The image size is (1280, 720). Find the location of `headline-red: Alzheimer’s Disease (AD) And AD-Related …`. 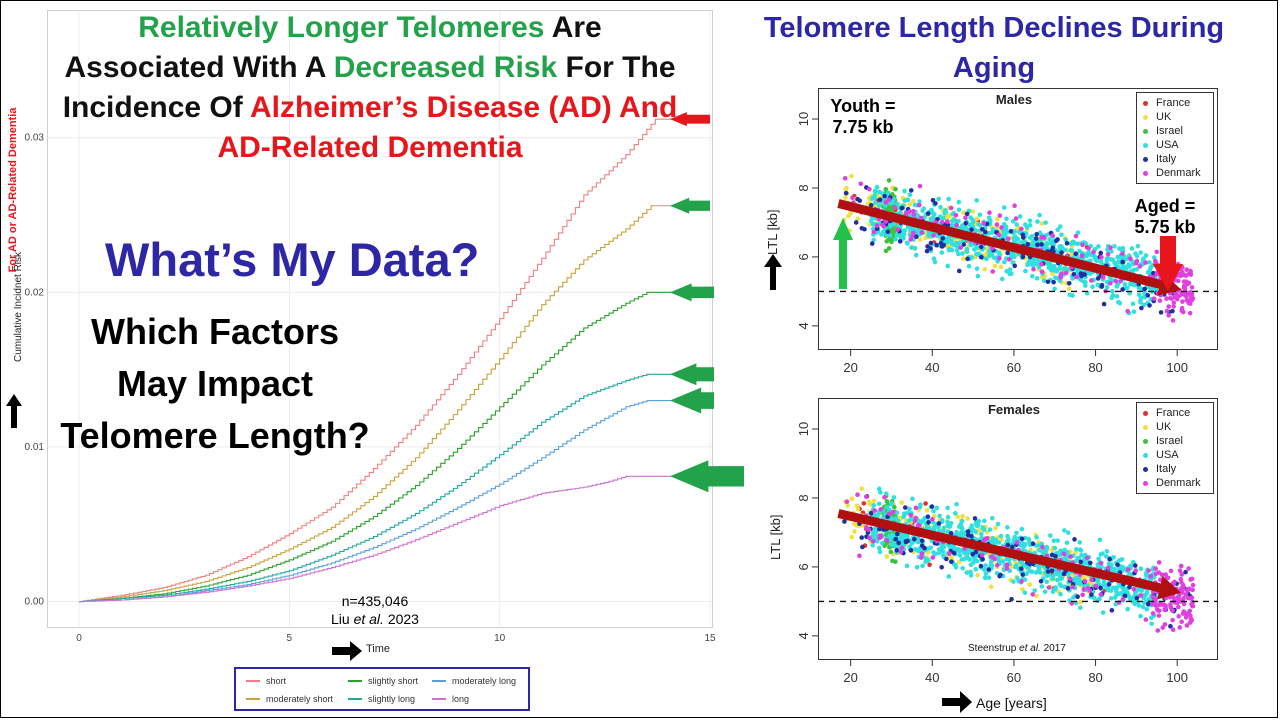

headline-red: Alzheimer’s Disease (AD) And AD-Related … is located at coordinates (447, 127).